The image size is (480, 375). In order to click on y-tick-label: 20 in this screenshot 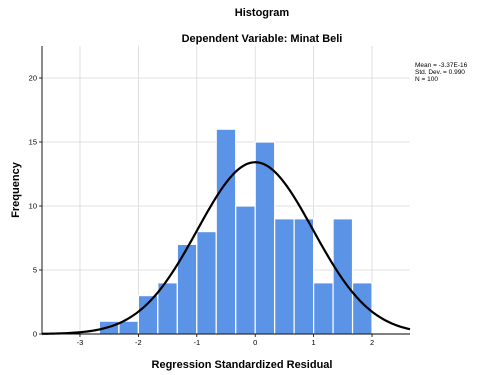, I will do `click(33, 78)`.